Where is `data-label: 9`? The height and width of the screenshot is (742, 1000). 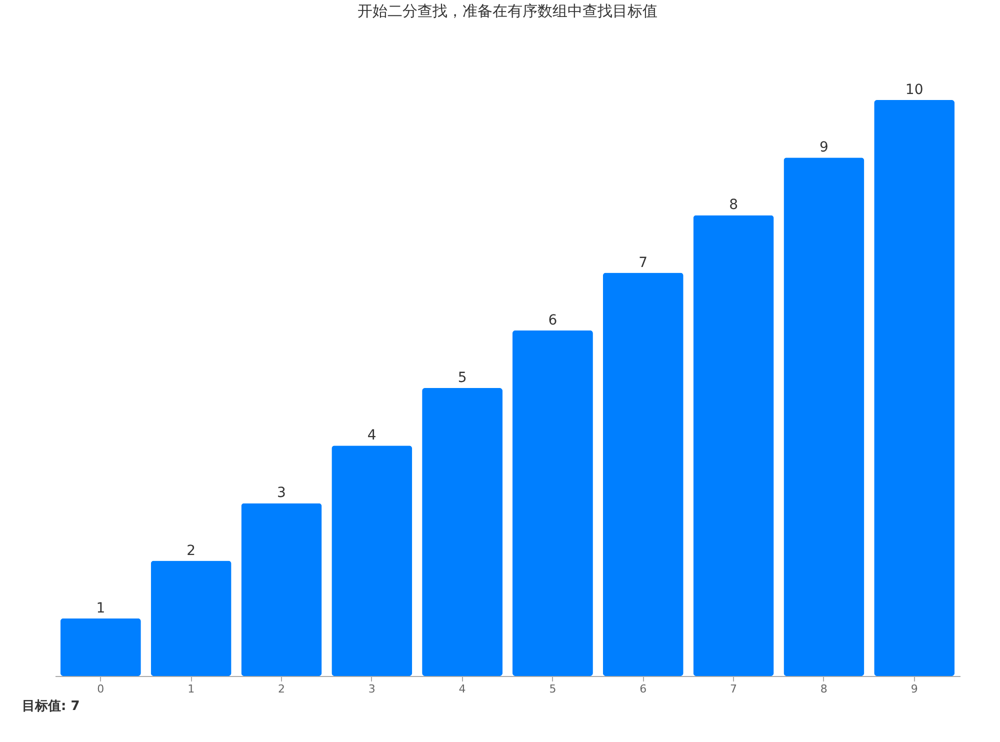 data-label: 9 is located at coordinates (823, 148).